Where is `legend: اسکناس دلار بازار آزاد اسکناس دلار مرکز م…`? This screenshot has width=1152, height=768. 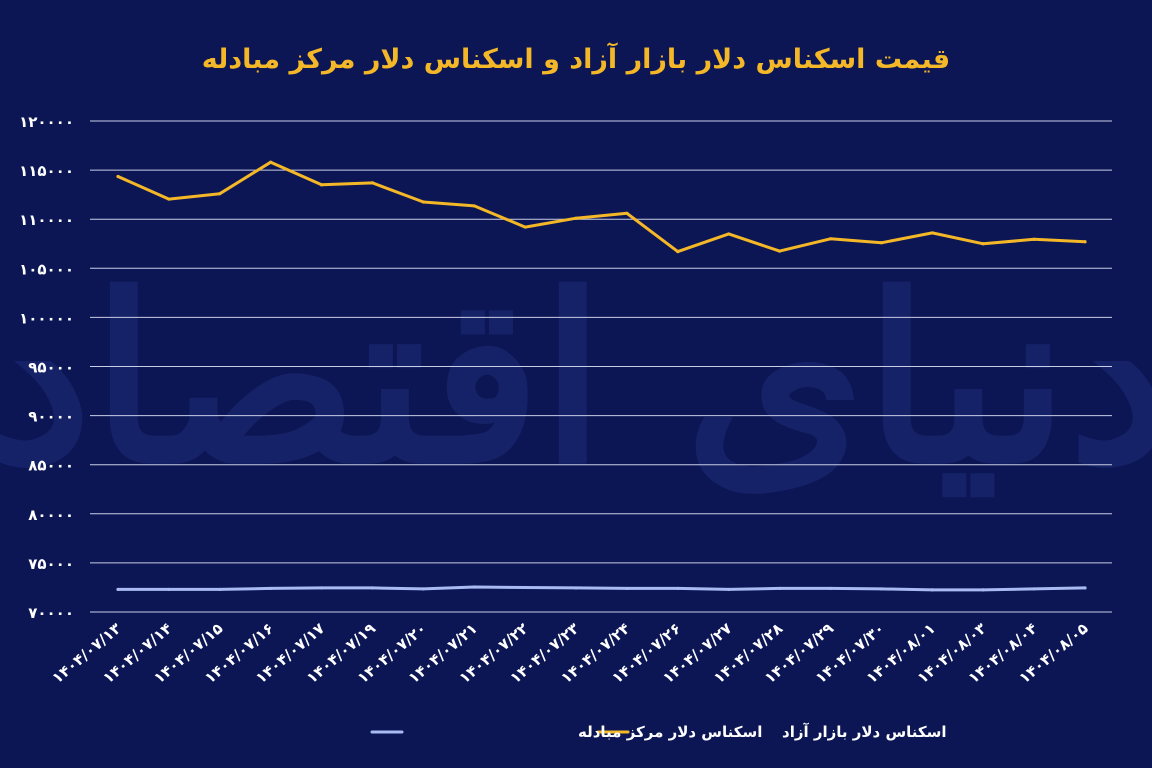 legend: اسکناس دلار بازار آزاد اسکناس دلار مرکز م… is located at coordinates (658, 732).